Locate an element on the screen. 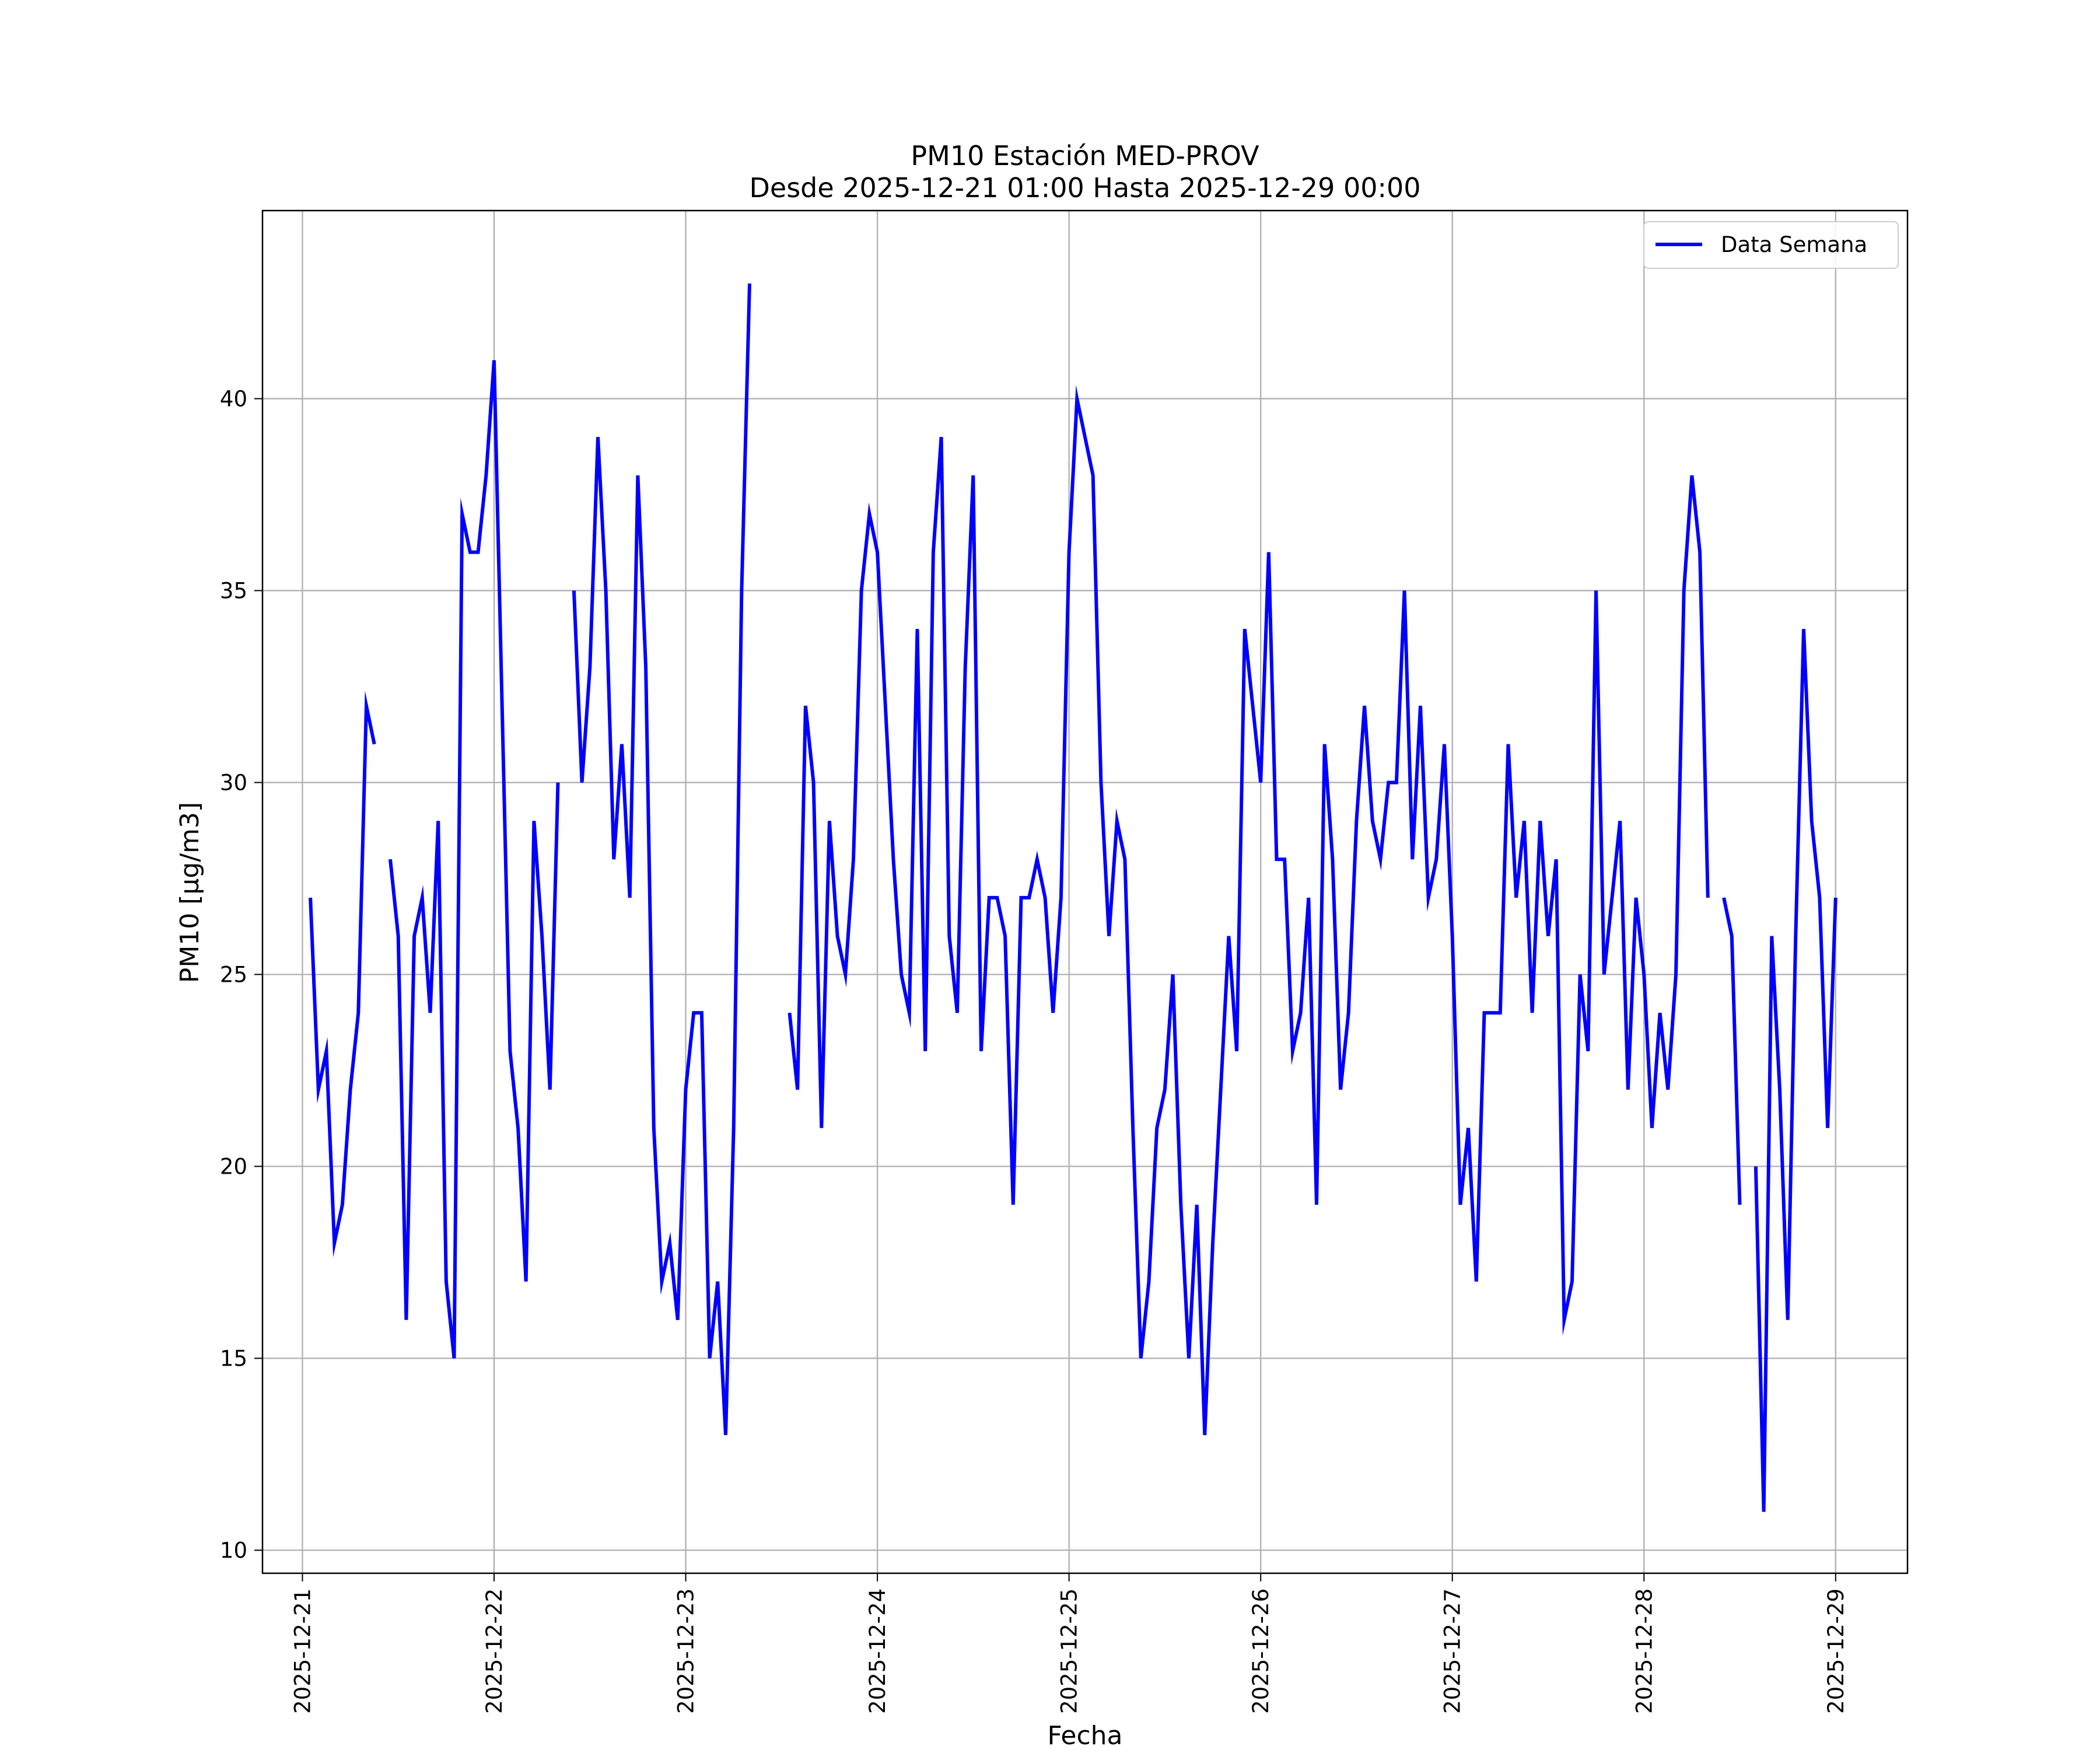 The image size is (2100, 1750). x-tick-label: 2025-12-28 is located at coordinates (1644, 1651).